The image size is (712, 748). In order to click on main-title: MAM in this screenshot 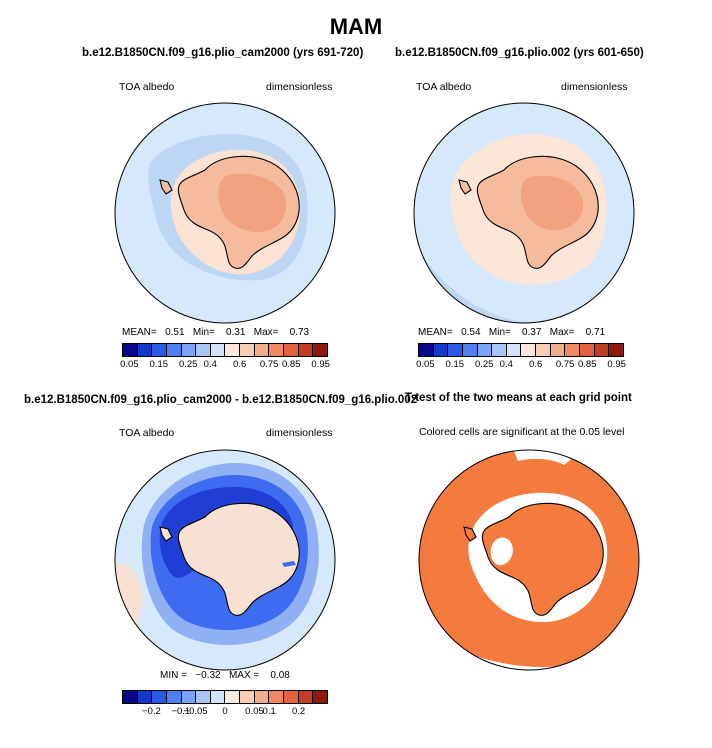, I will do `click(356, 26)`.